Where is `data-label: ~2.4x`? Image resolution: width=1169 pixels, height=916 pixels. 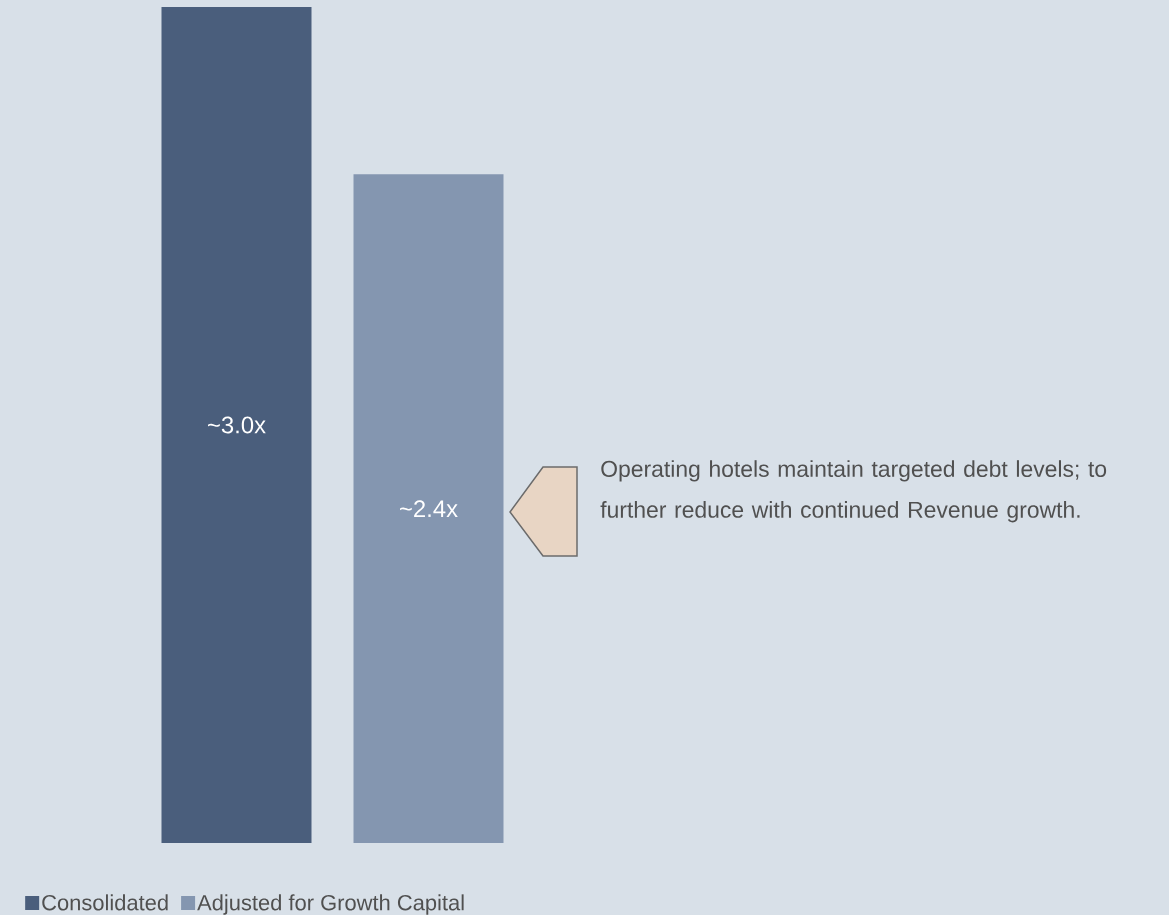 data-label: ~2.4x is located at coordinates (429, 509).